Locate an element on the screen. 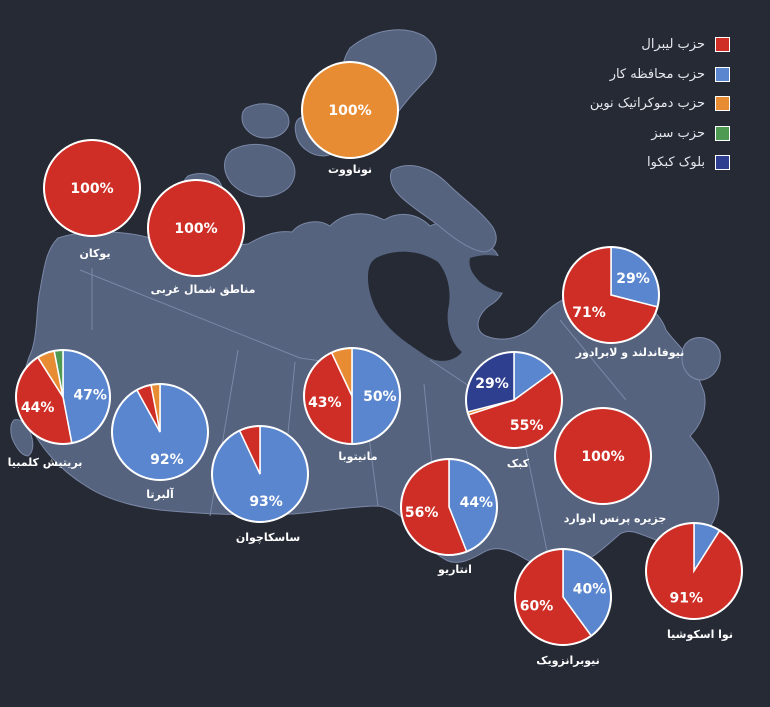  province-name-label: جزیره پرنس ادوارد is located at coordinates (615, 518).